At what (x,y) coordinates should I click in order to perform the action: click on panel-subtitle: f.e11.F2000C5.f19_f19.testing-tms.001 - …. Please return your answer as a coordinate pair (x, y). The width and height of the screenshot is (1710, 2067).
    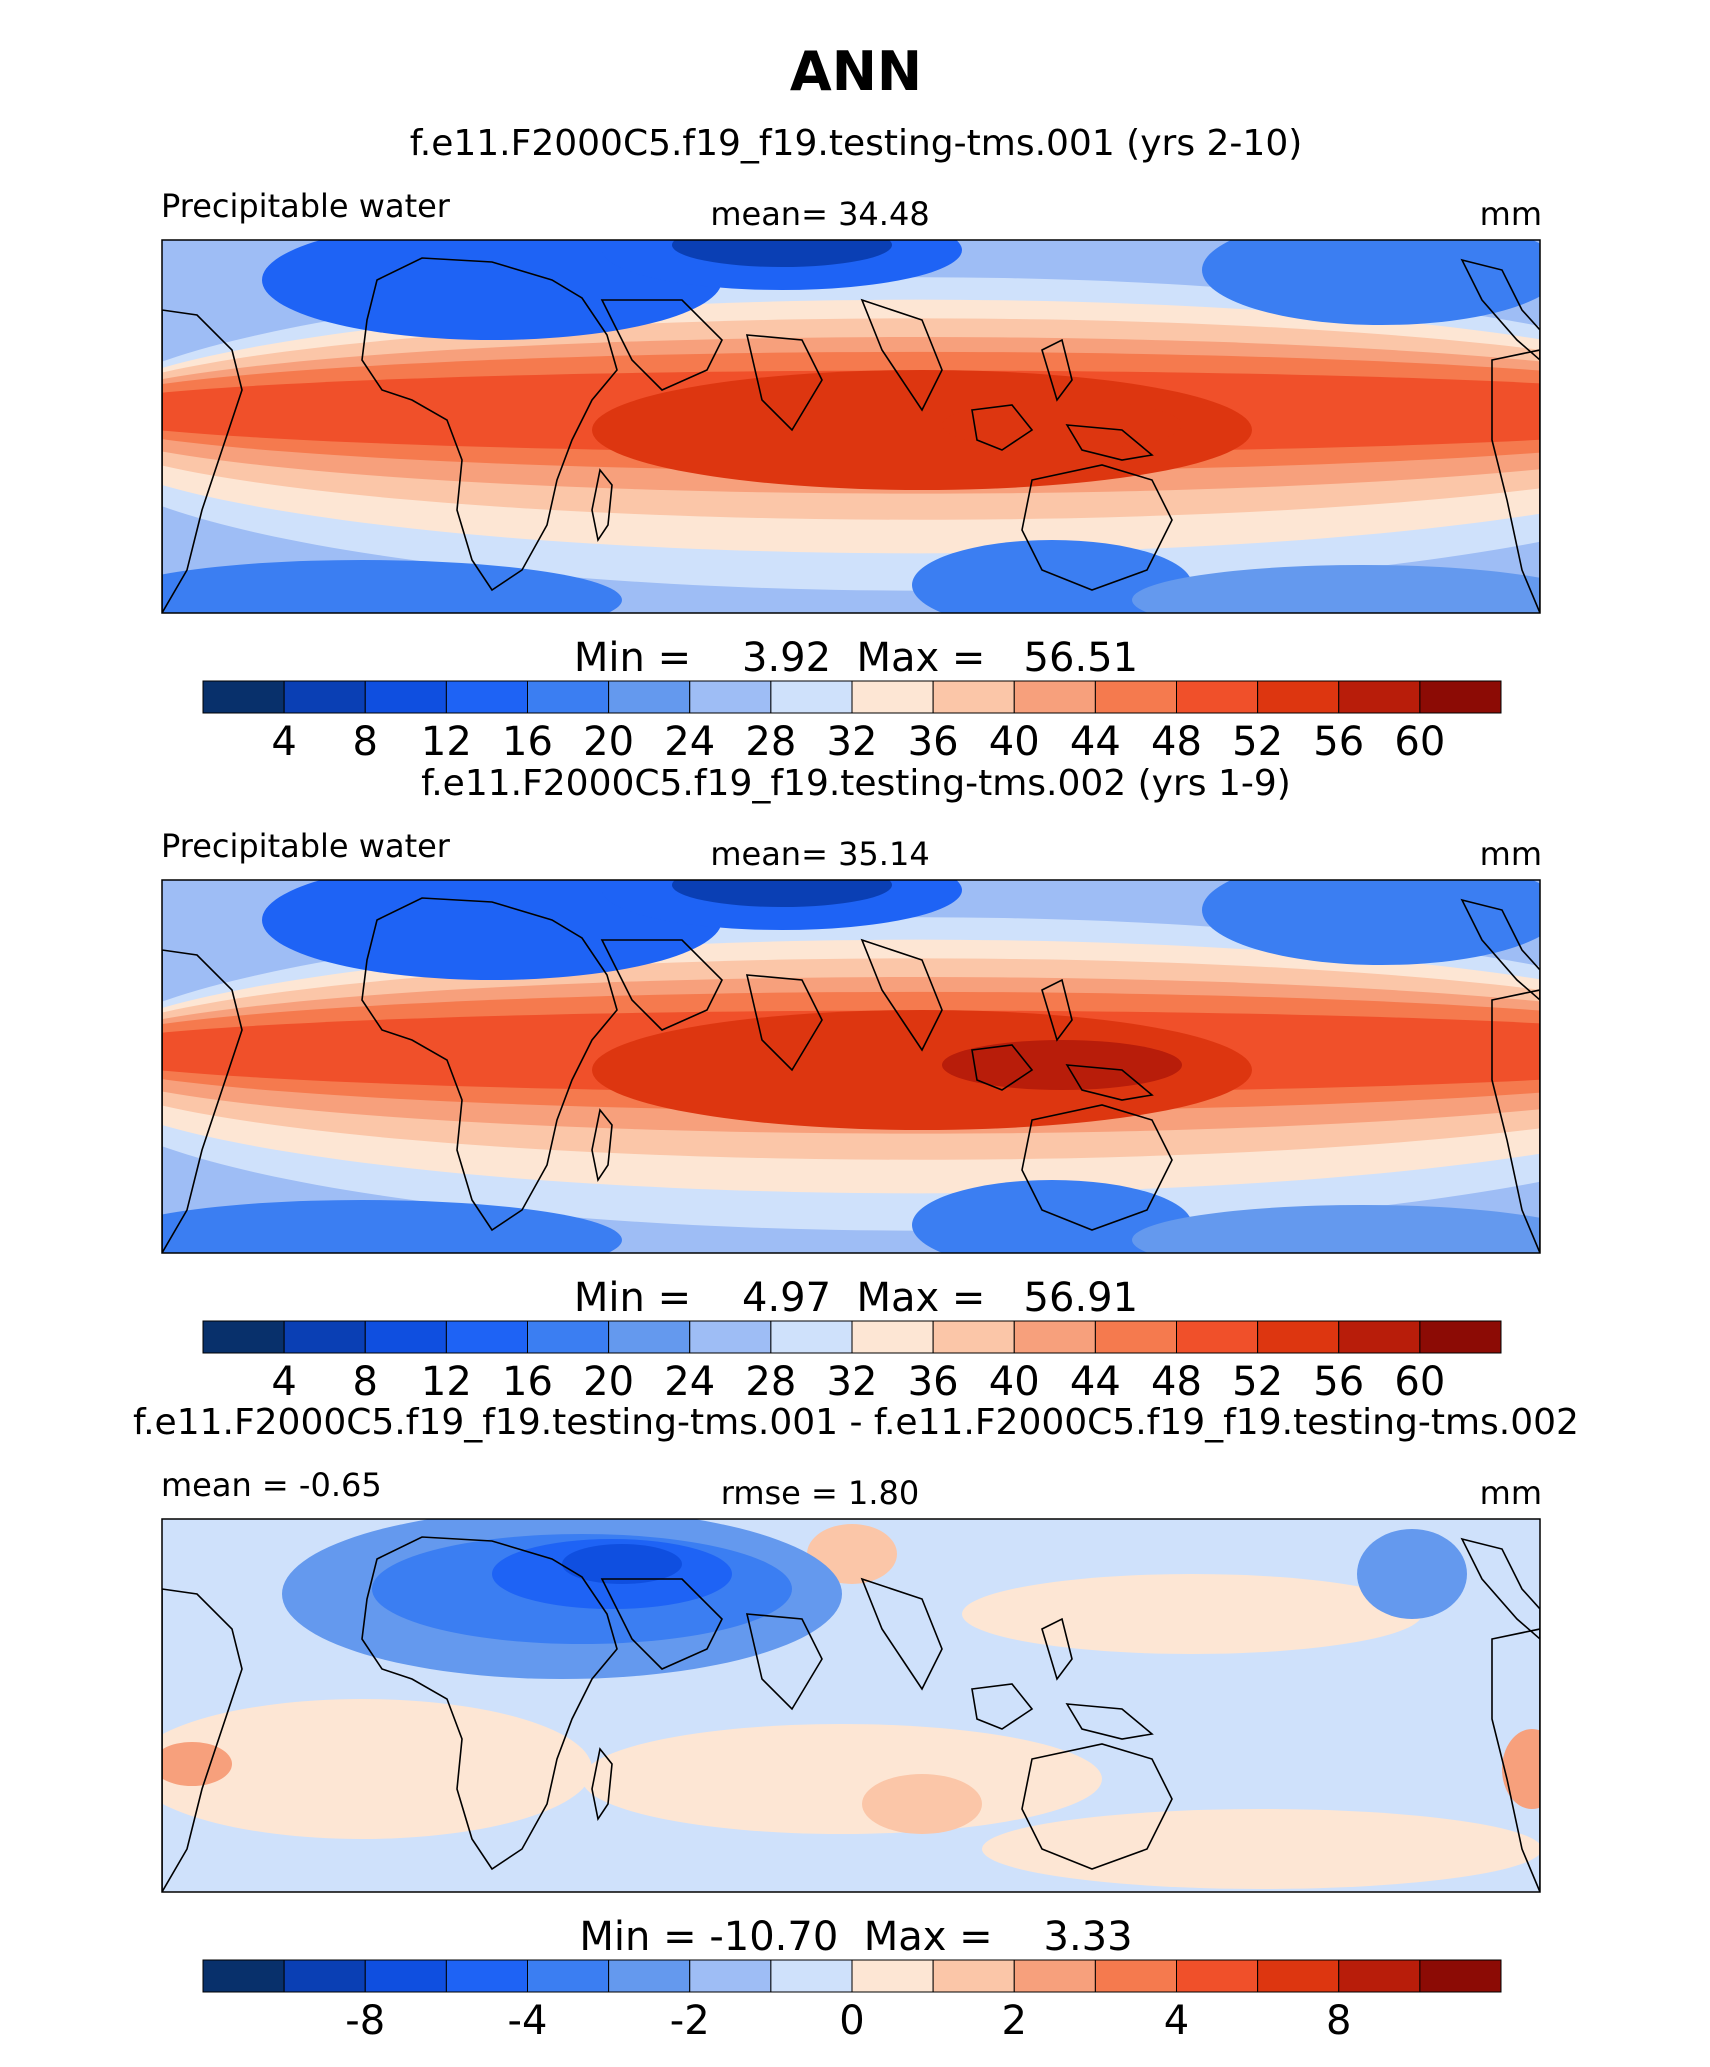
    Looking at the image, I should click on (856, 1422).